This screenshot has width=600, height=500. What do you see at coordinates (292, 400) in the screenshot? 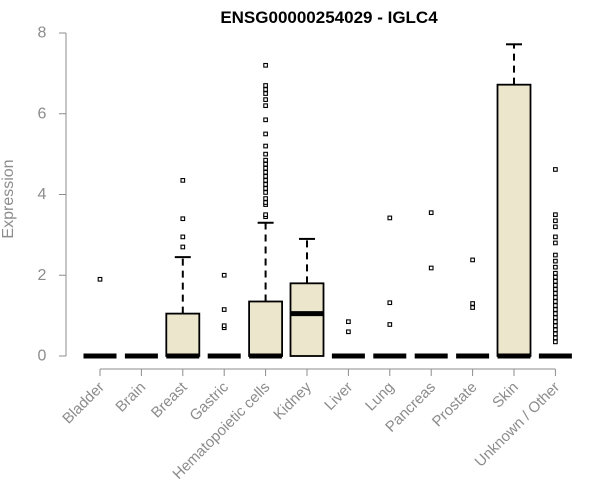
I see `x-tick-label: Kidney` at bounding box center [292, 400].